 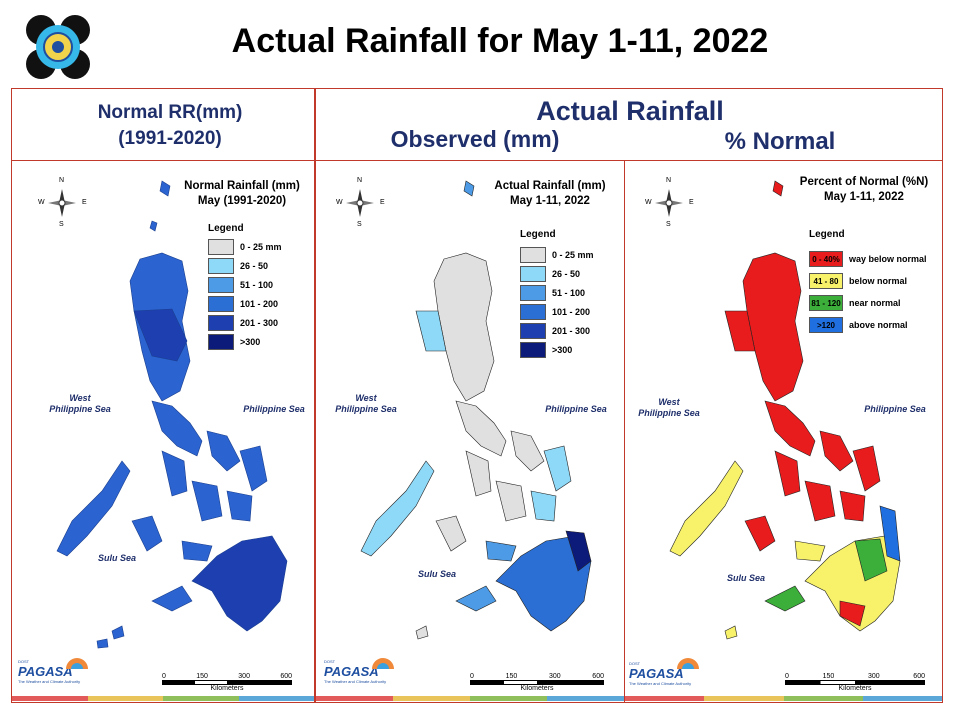 I want to click on pagasa-logo, so click(x=58, y=47).